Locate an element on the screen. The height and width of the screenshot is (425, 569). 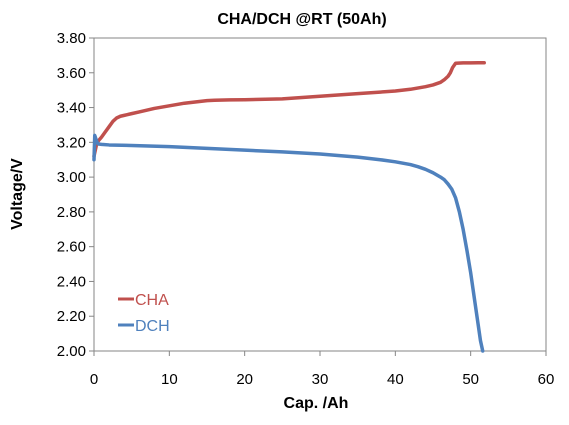
chart-title: CHA/DCH @RT (50Ah) is located at coordinates (301, 19).